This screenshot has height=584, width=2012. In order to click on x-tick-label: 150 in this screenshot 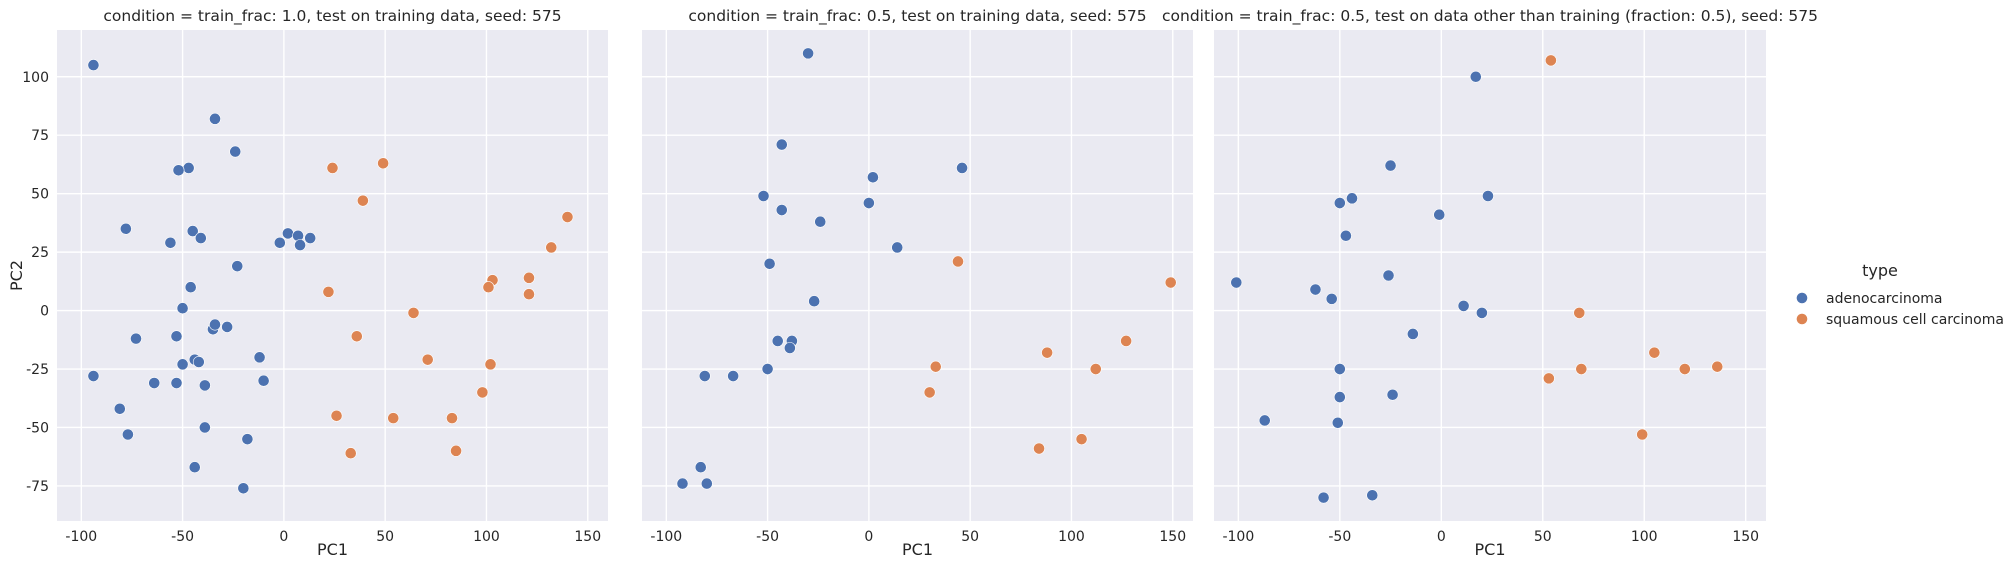, I will do `click(1745, 537)`.